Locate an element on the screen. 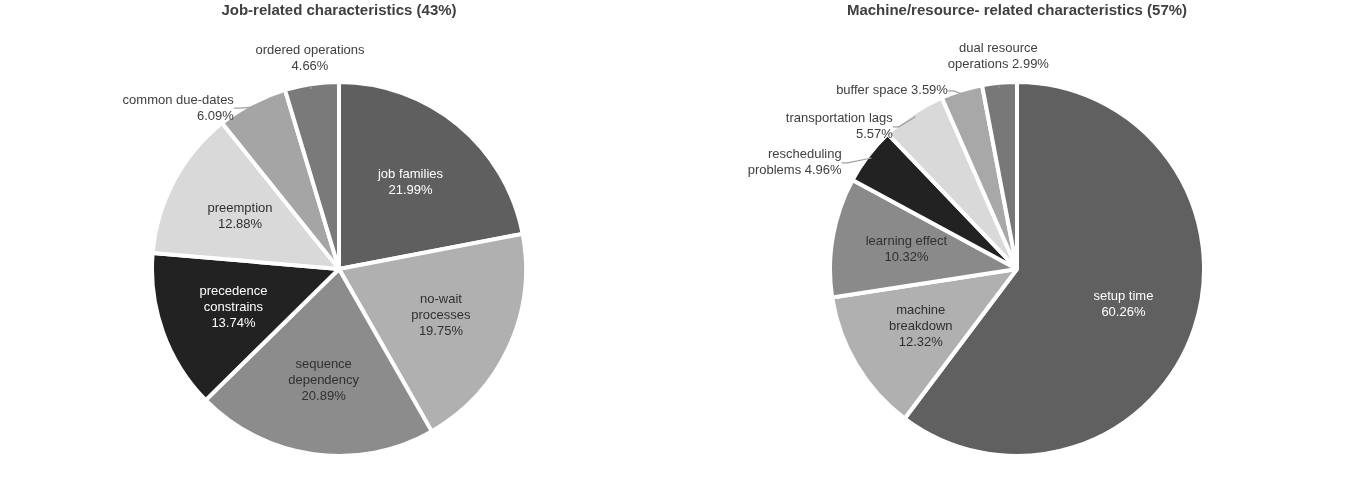 The image size is (1357, 486). data-label: 19.75% is located at coordinates (441, 331).